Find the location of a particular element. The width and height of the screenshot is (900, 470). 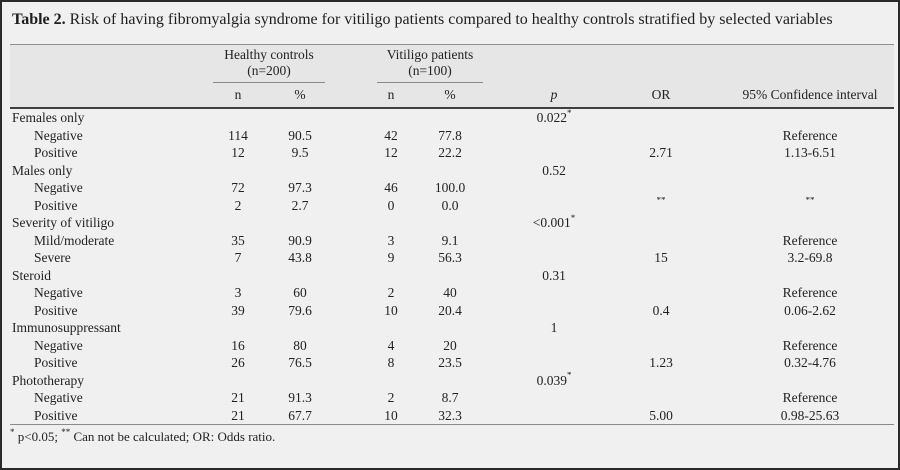

cell-hc-n: 35 is located at coordinates (238, 240).